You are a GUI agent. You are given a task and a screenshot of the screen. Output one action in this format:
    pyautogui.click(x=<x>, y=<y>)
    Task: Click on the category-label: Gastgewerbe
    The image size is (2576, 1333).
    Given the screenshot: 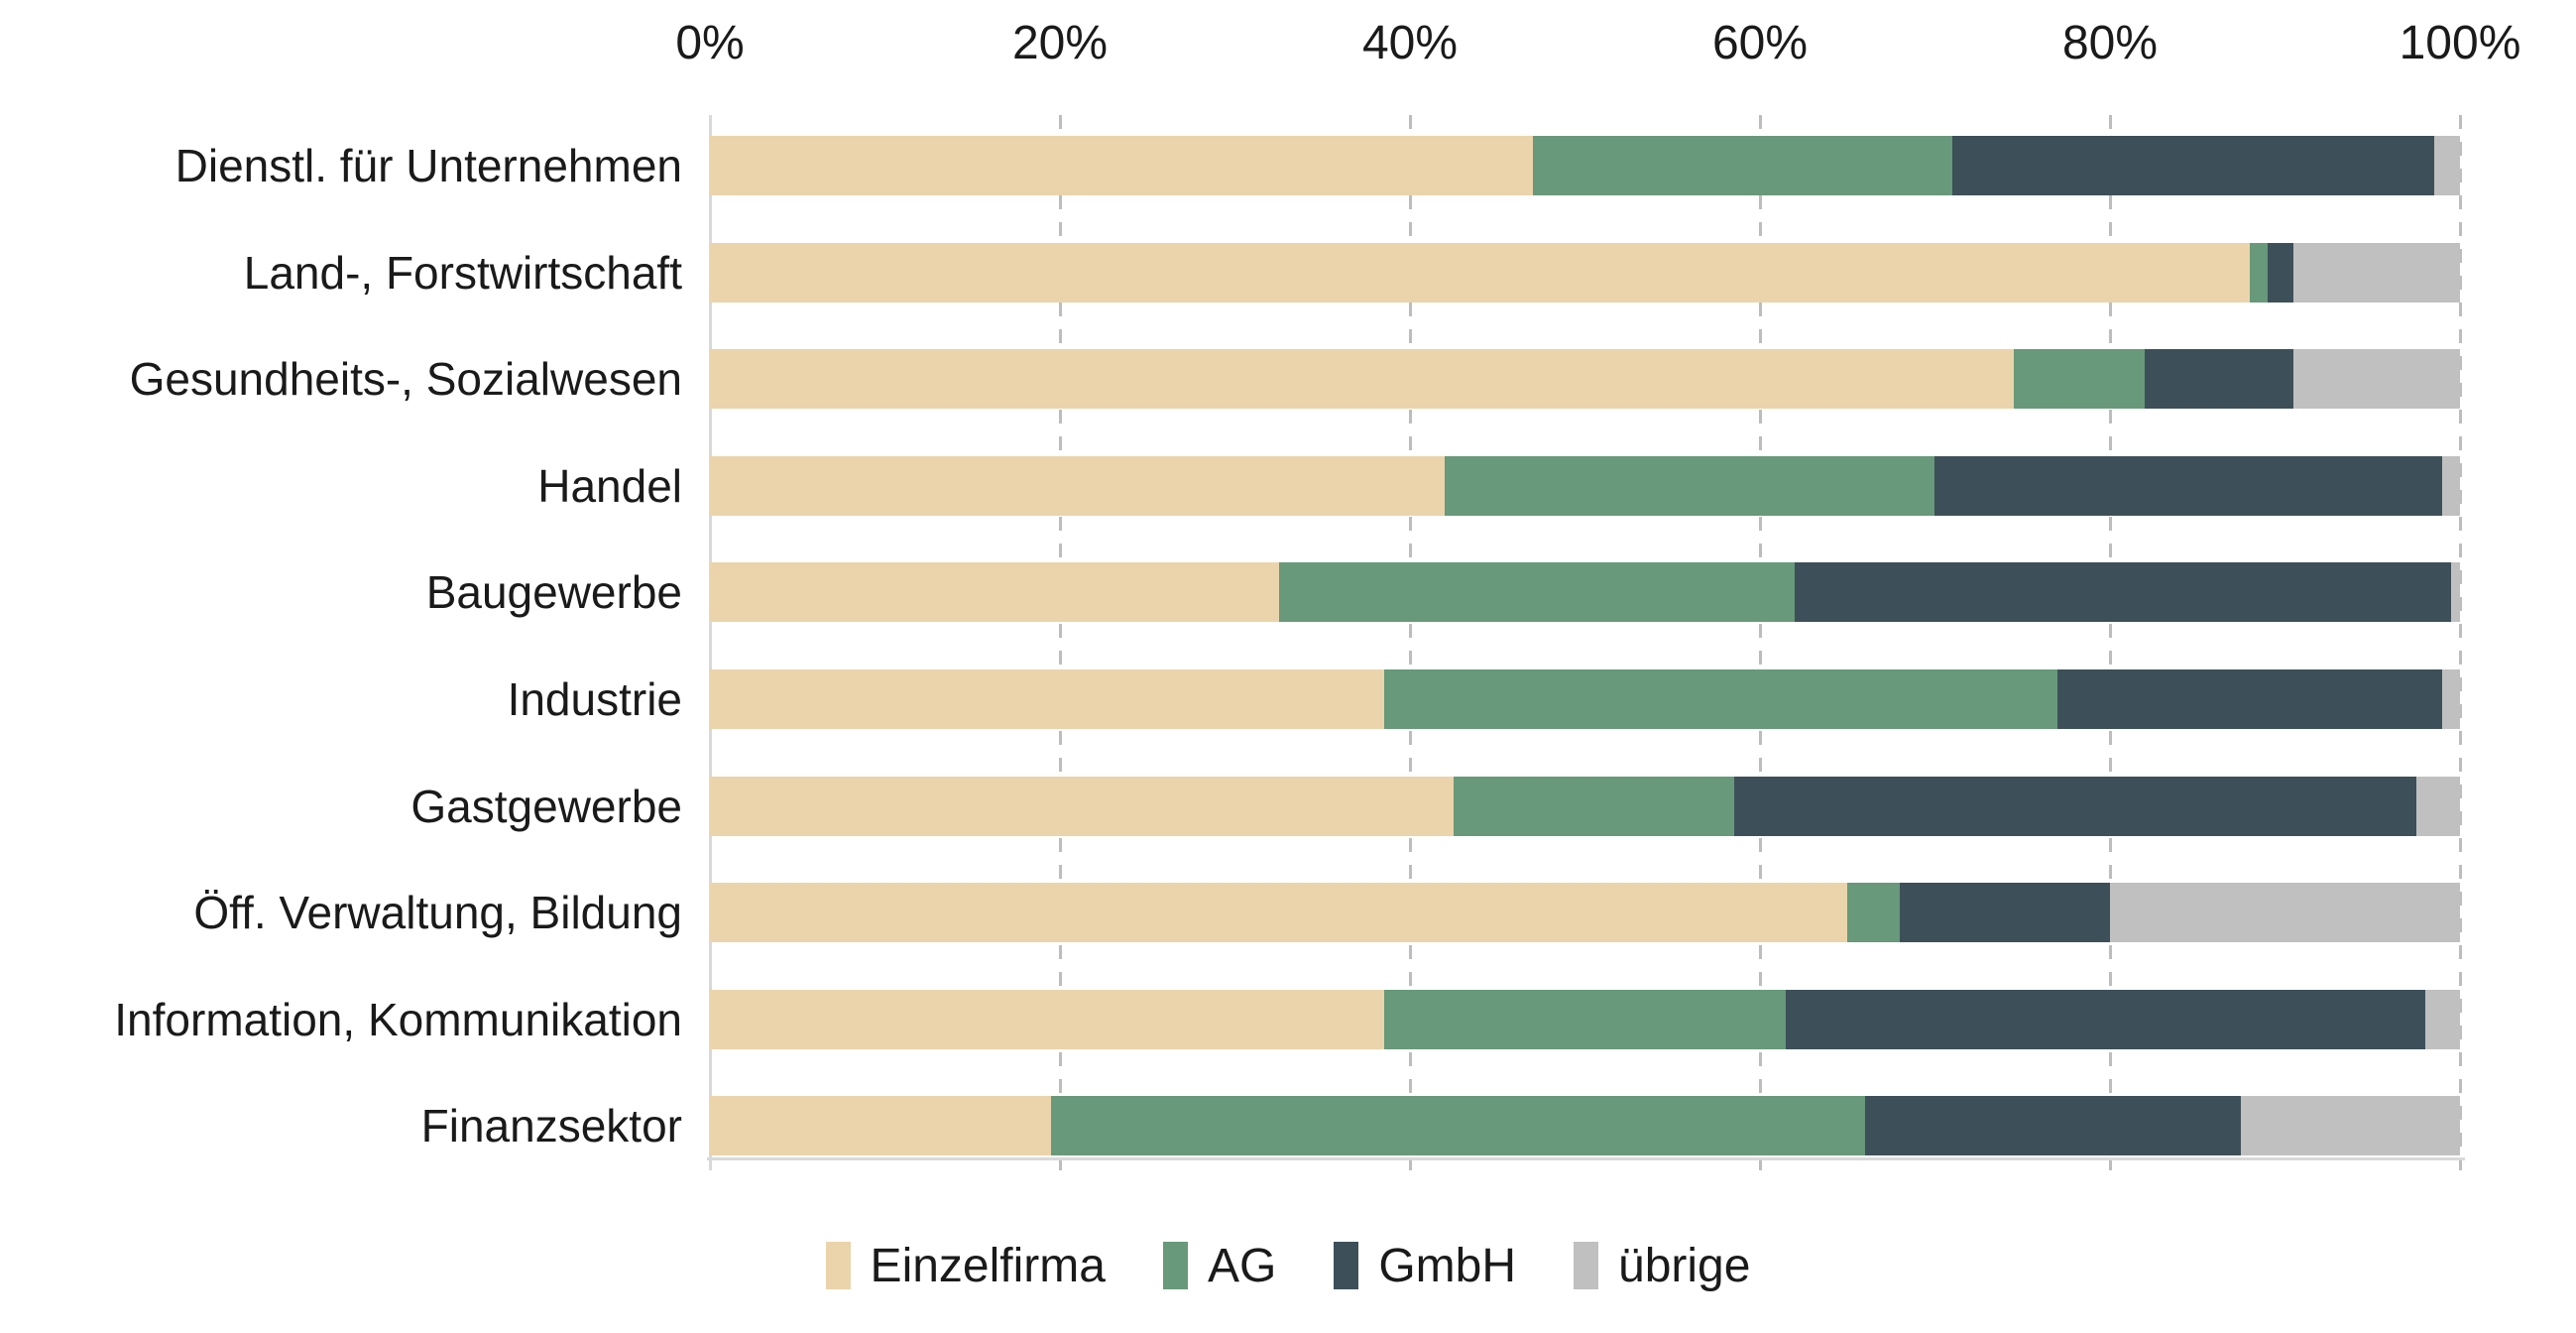 What is the action you would take?
    pyautogui.click(x=546, y=806)
    